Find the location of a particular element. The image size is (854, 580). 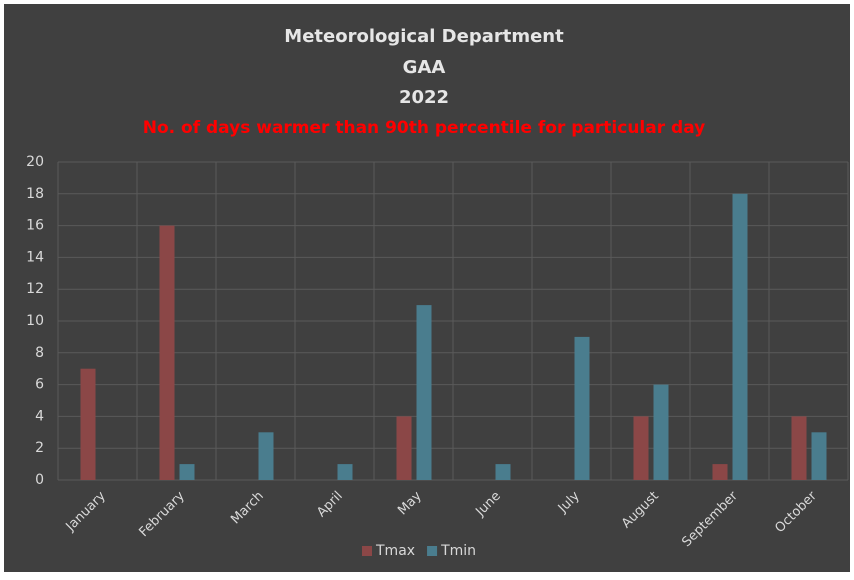

chart-title: Meteorological Department is located at coordinates (424, 36).